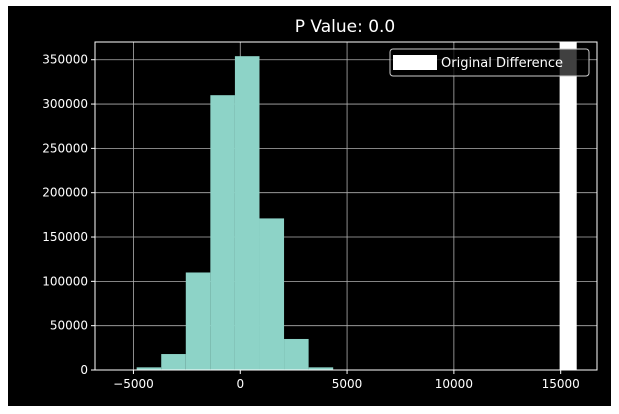  Describe the element at coordinates (561, 384) in the screenshot. I see `x-tick-label-4: 15000` at that location.